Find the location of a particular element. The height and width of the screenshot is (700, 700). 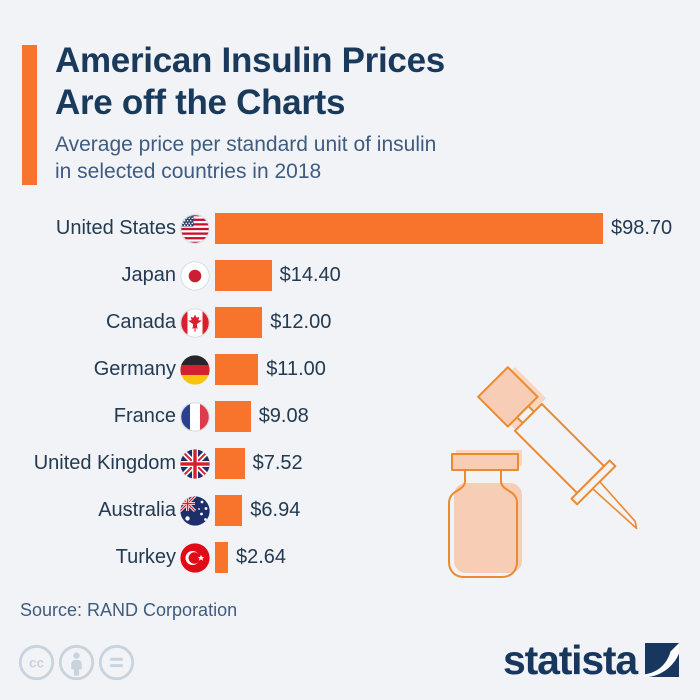

title-line-1: American Insulin Prices is located at coordinates (250, 60).